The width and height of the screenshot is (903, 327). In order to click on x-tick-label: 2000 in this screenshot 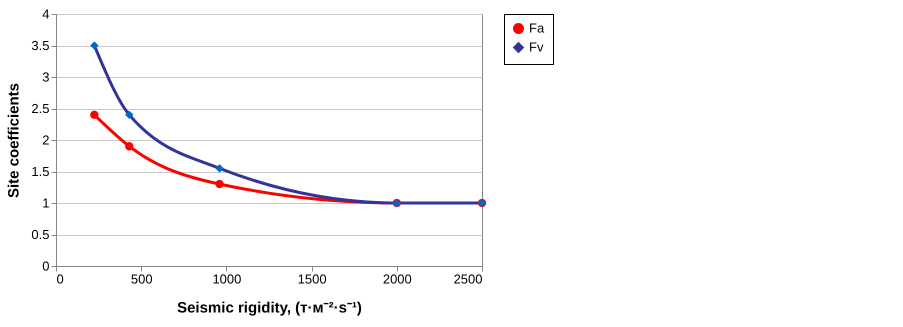, I will do `click(397, 279)`.